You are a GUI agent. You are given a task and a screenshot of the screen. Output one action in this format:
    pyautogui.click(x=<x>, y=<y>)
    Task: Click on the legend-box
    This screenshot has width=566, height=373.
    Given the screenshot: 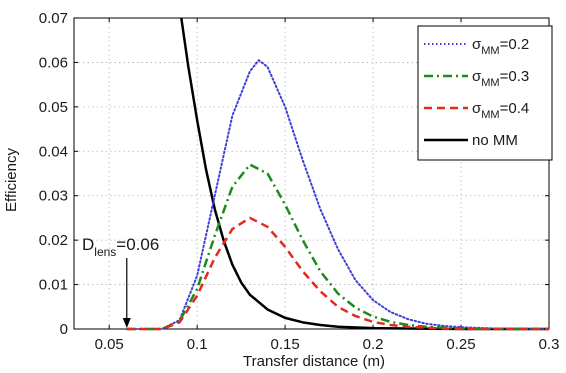 What is the action you would take?
    pyautogui.click(x=485, y=93)
    